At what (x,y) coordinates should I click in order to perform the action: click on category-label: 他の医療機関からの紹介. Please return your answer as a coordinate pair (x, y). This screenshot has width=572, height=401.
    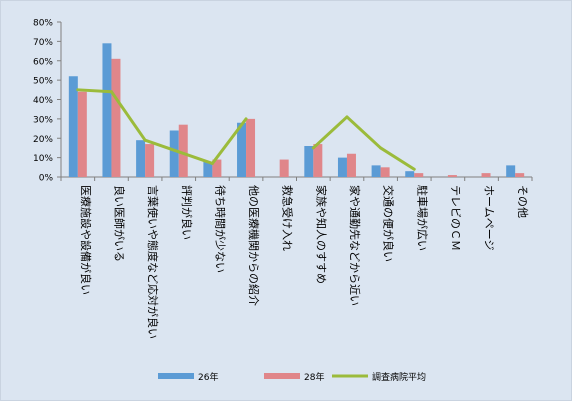
    Looking at the image, I should click on (254, 245).